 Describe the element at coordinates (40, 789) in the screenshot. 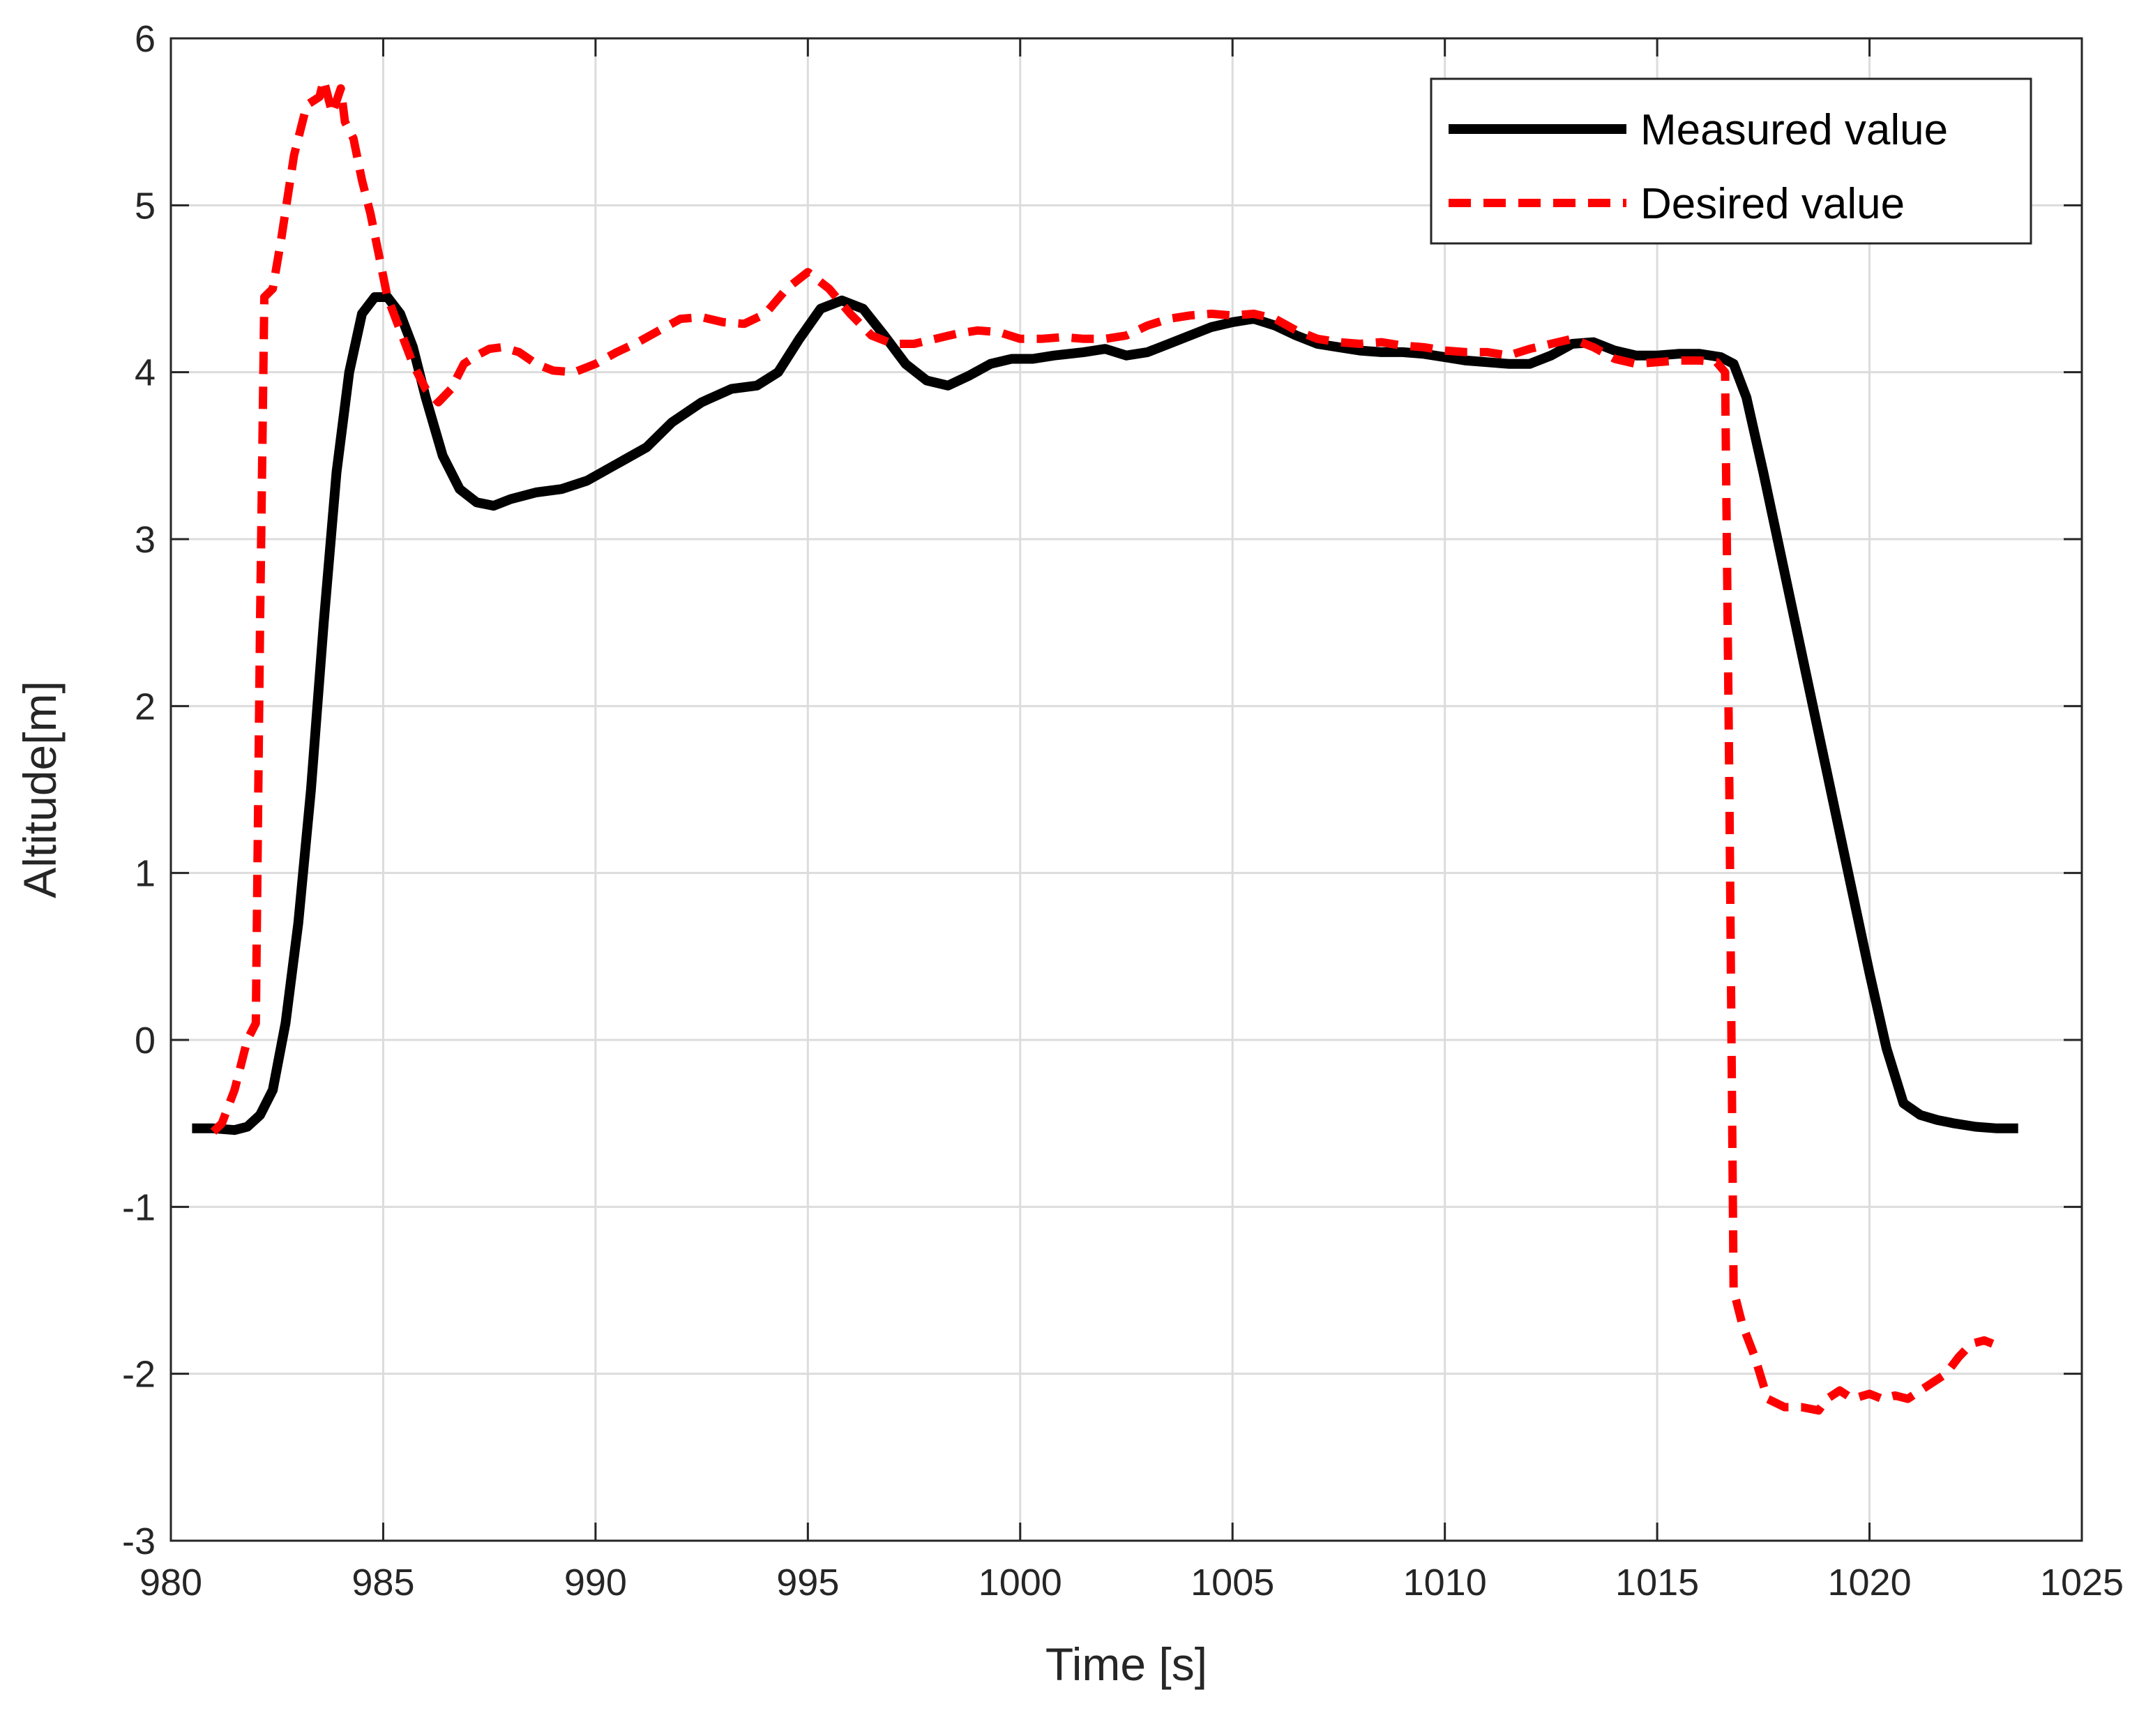

I see `y-axis-title: Altitude[m]` at that location.